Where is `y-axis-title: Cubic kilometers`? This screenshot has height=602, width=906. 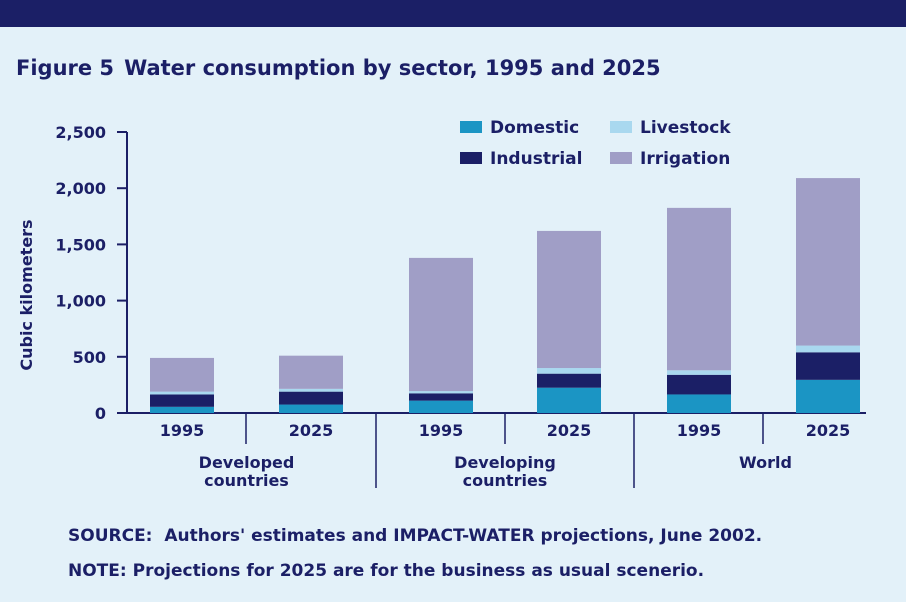
y-axis-title: Cubic kilometers is located at coordinates (26, 294).